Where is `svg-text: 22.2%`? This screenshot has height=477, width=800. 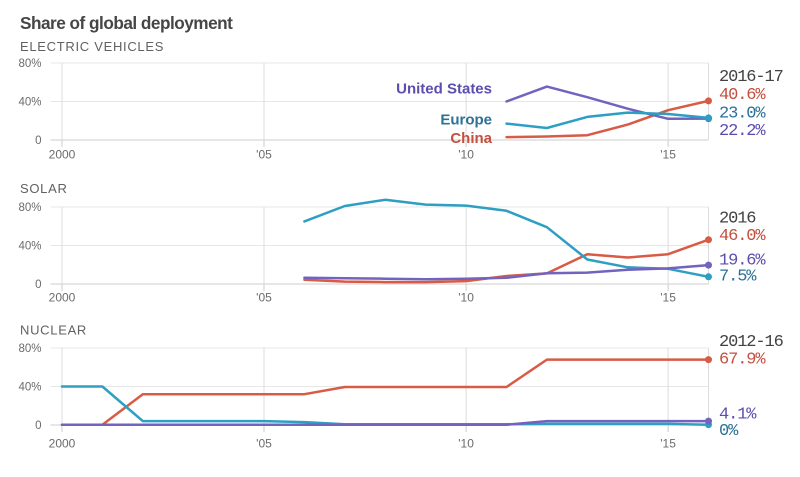
svg-text: 22.2% is located at coordinates (742, 131).